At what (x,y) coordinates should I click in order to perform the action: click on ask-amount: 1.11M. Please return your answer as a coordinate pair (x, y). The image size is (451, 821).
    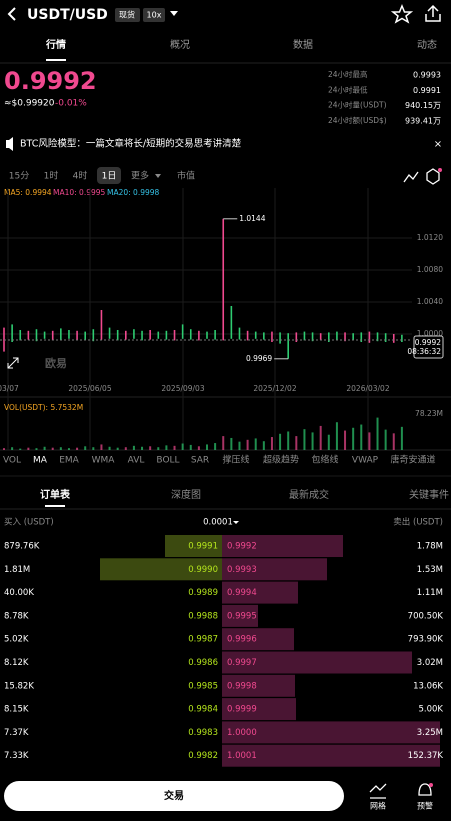
    Looking at the image, I should click on (430, 593).